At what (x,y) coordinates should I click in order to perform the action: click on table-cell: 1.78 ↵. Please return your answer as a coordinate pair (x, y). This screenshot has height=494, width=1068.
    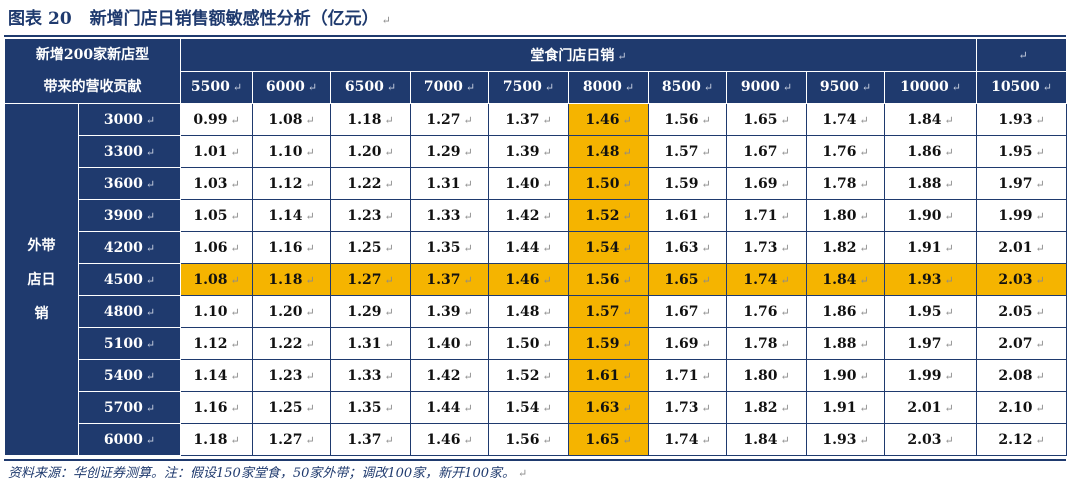
    Looking at the image, I should click on (846, 183).